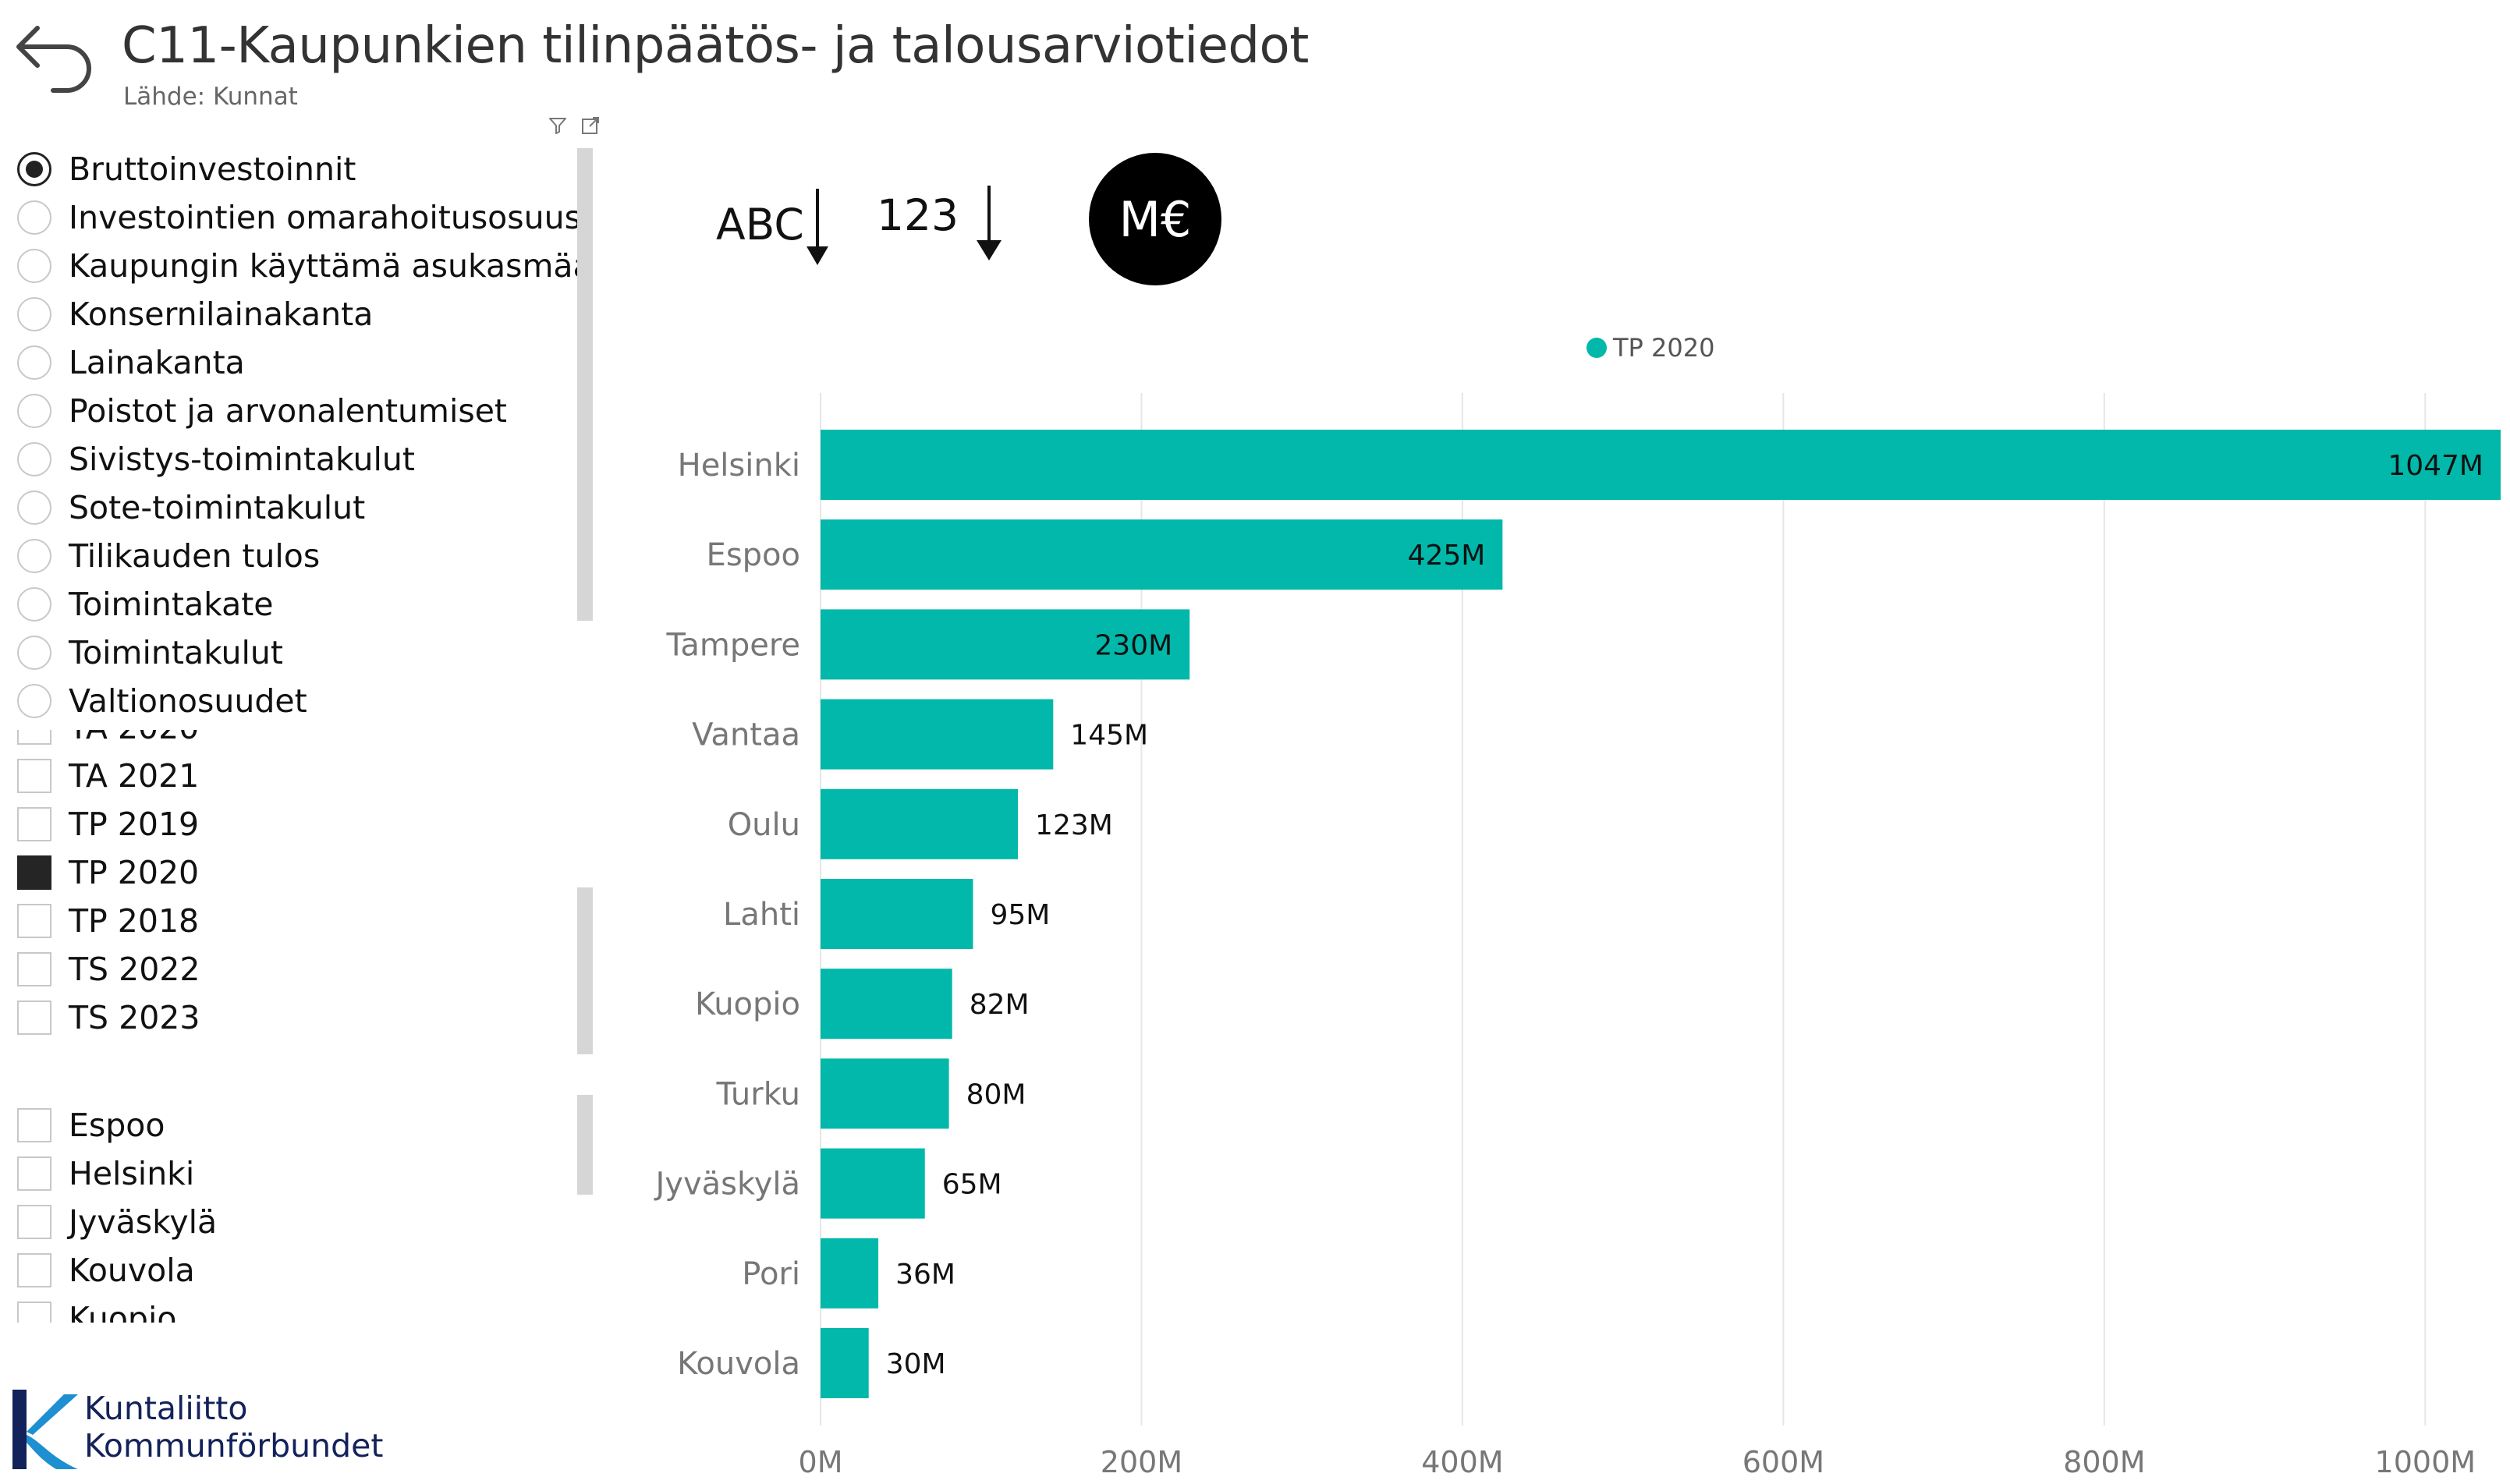 This screenshot has height=1484, width=2510. I want to click on year-option: TS 2023, so click(109, 1017).